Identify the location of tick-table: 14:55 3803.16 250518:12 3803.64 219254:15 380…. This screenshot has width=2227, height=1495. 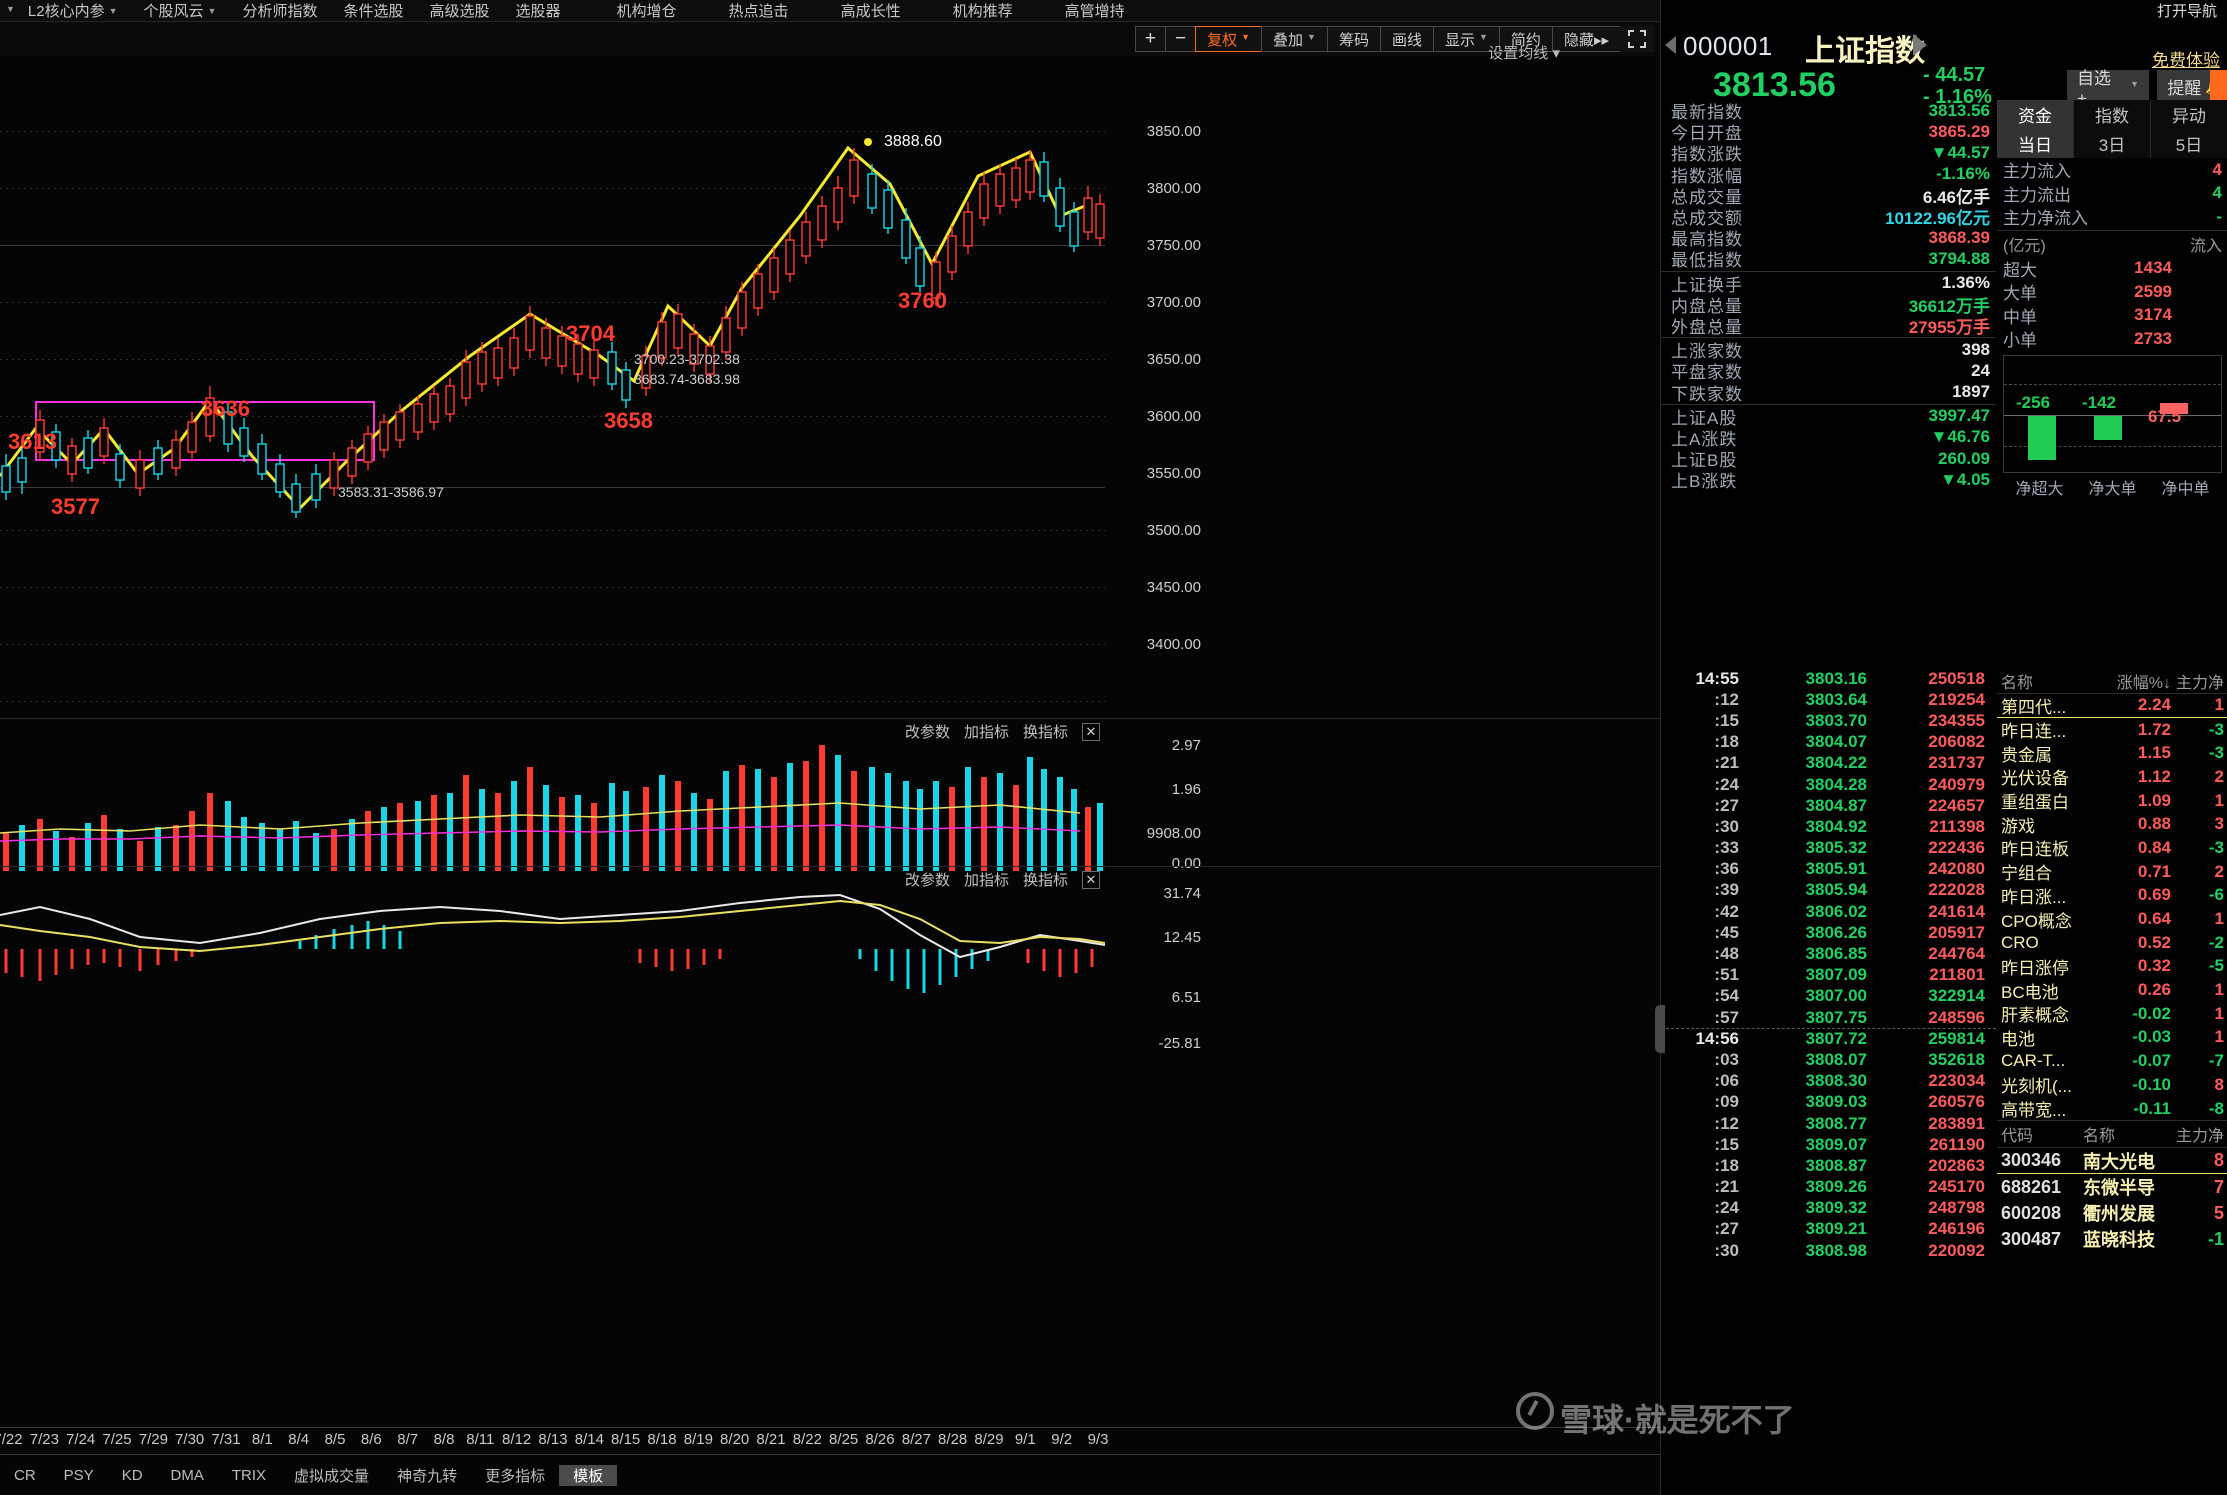
(1828, 964).